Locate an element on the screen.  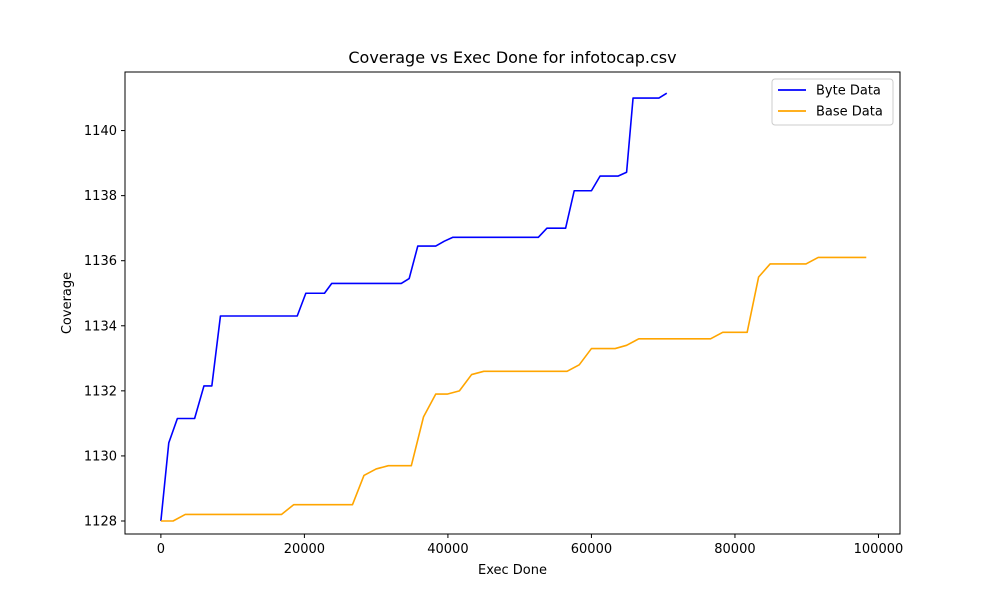
y-tick-label: 1130 is located at coordinates (100, 456).